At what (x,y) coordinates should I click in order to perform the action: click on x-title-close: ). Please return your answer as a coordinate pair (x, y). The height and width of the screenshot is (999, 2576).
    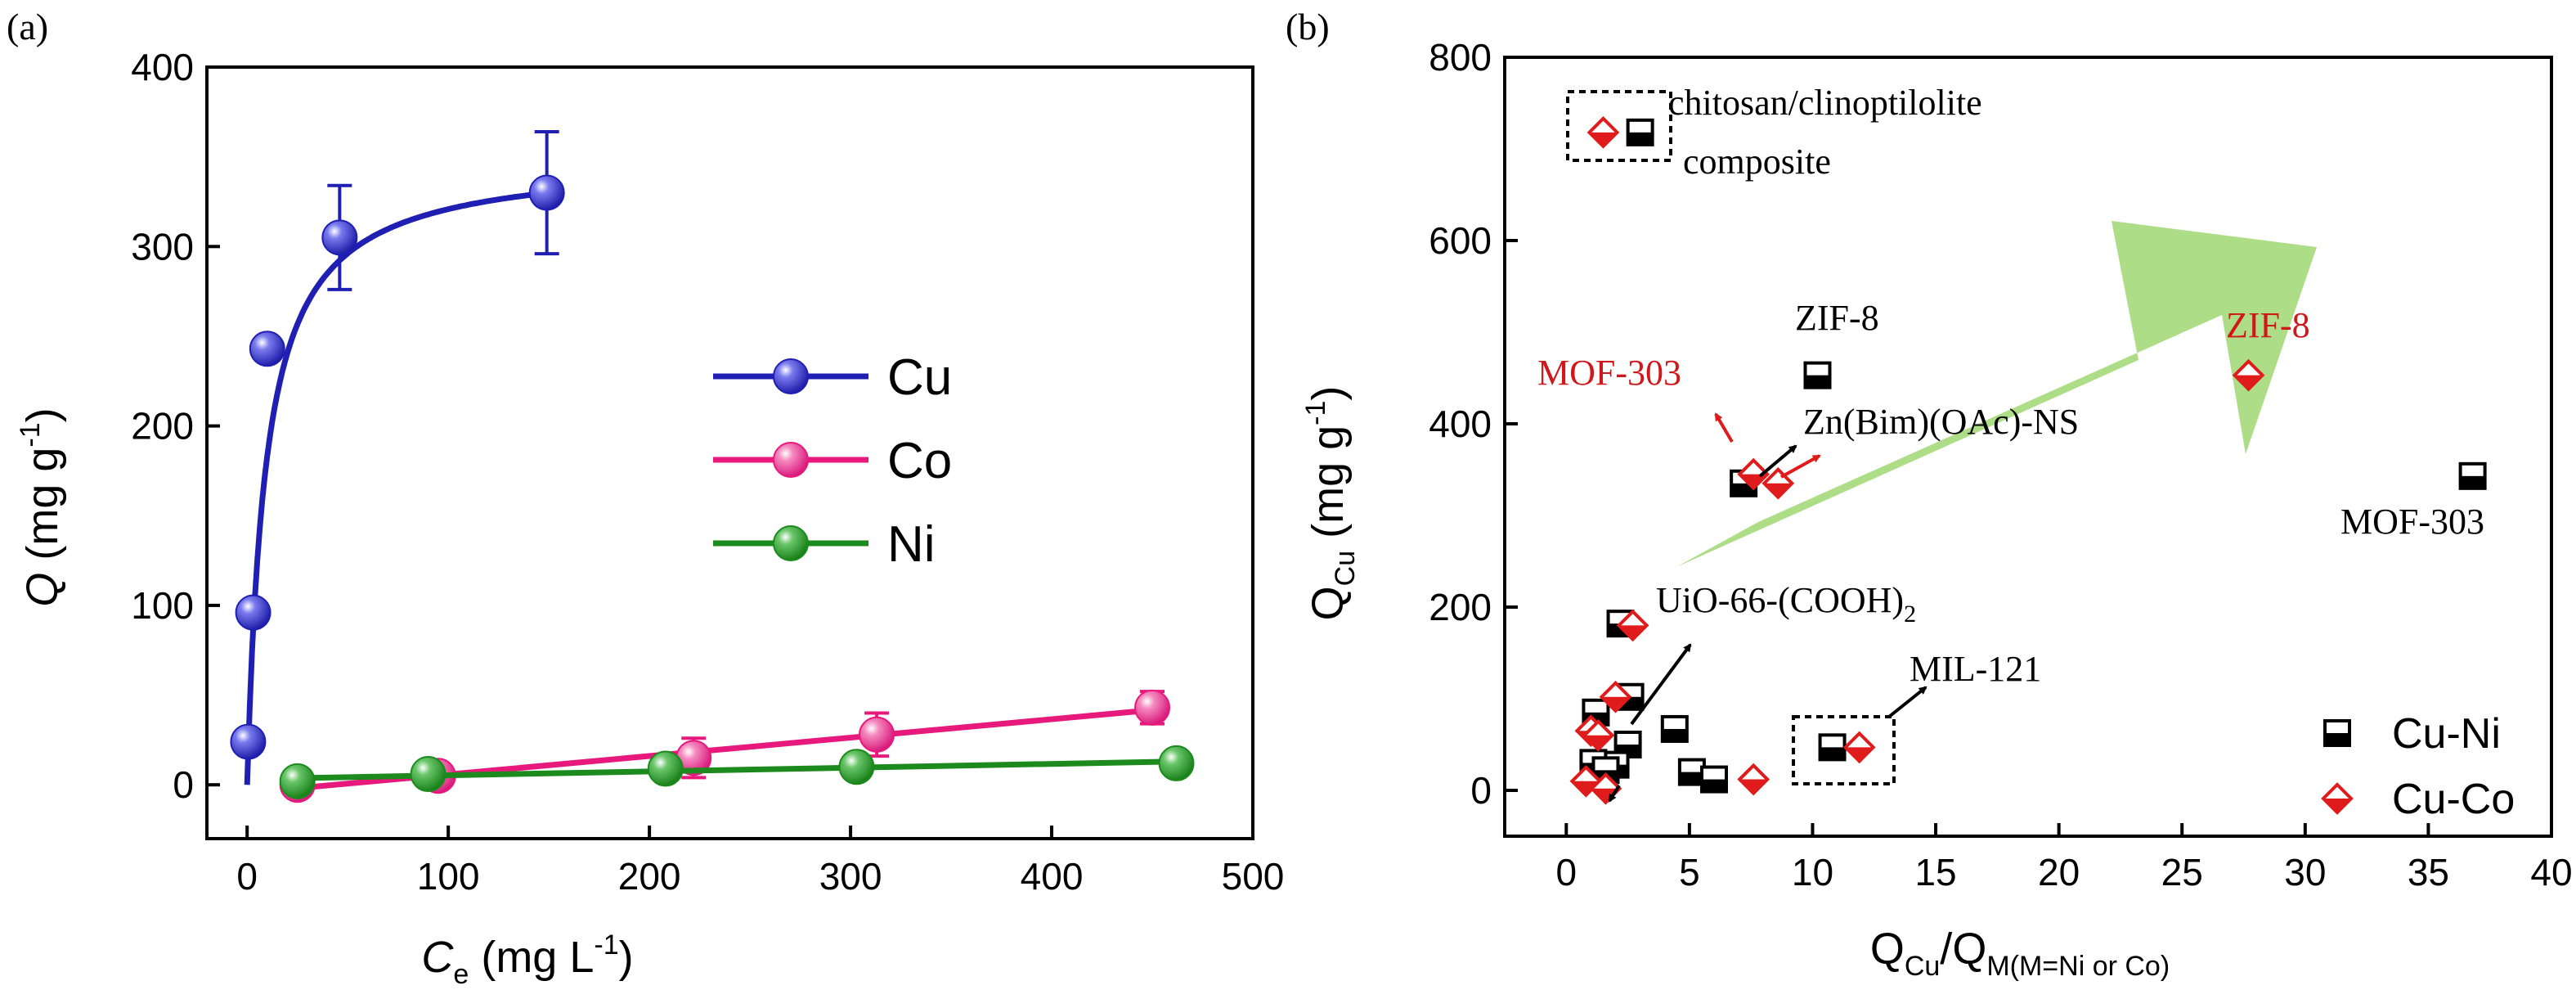
    Looking at the image, I should click on (626, 958).